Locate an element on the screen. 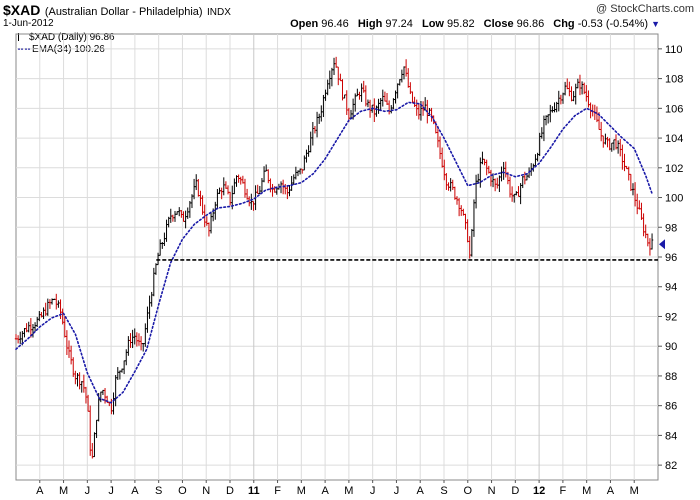  y-tick-label: 110 is located at coordinates (674, 50).